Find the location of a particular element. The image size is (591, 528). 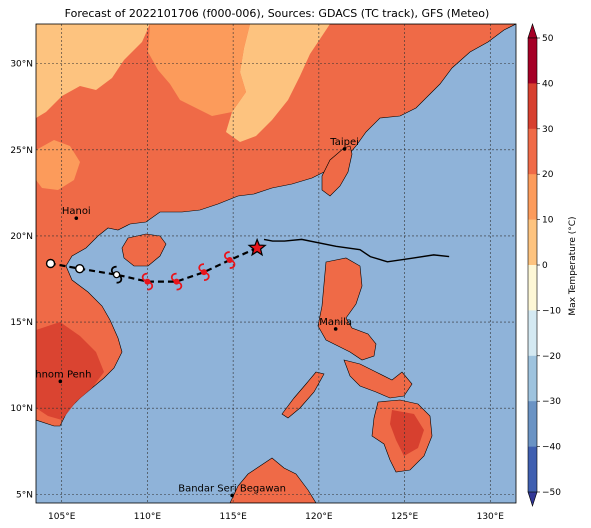

lon-tick-label: 125°E is located at coordinates (405, 517).